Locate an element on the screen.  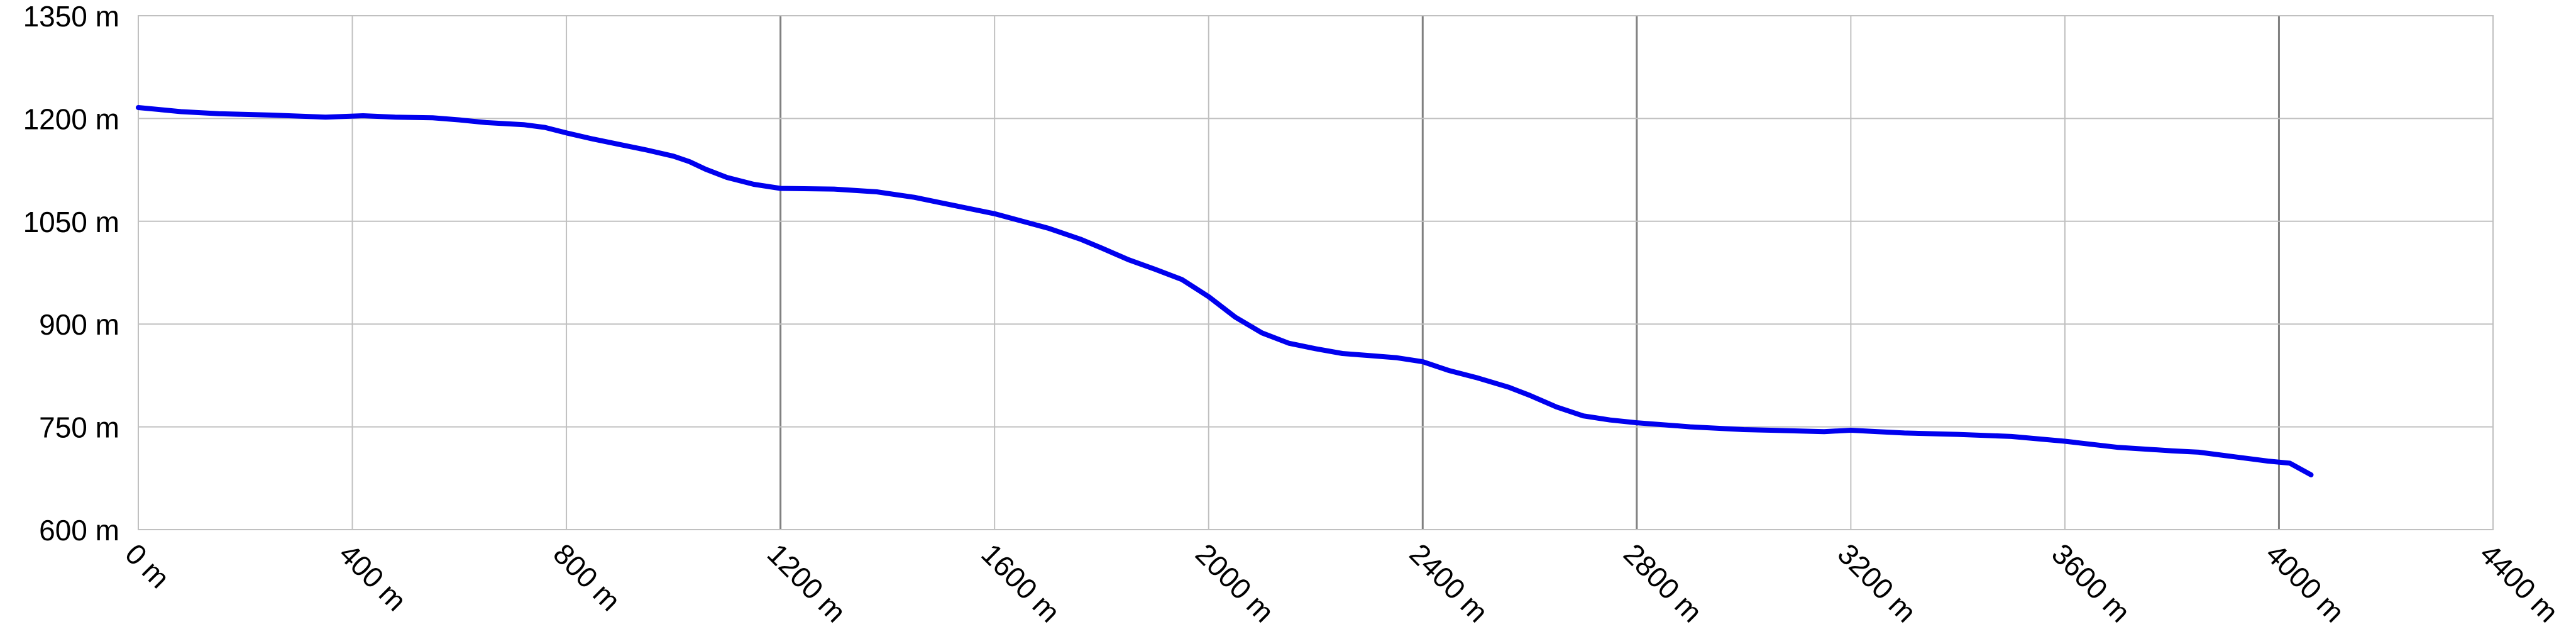
x-tick-label-0: 0 m is located at coordinates (148, 565).